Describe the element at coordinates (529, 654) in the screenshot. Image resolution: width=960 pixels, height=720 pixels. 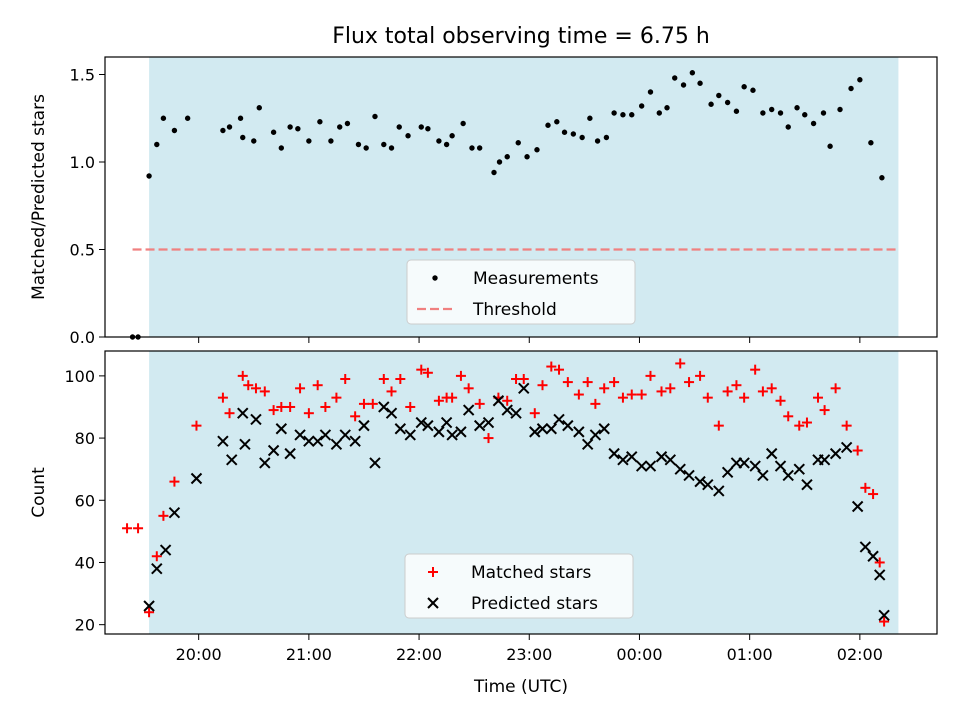
I see `x-tick-label: 23:00` at that location.